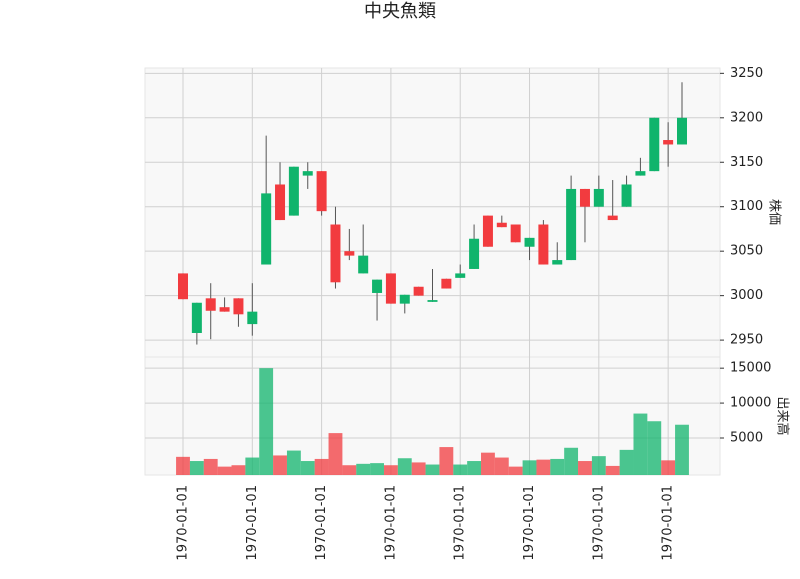 The height and width of the screenshot is (579, 800). Describe the element at coordinates (746, 340) in the screenshot. I see `y-tick-label: 2950` at that location.